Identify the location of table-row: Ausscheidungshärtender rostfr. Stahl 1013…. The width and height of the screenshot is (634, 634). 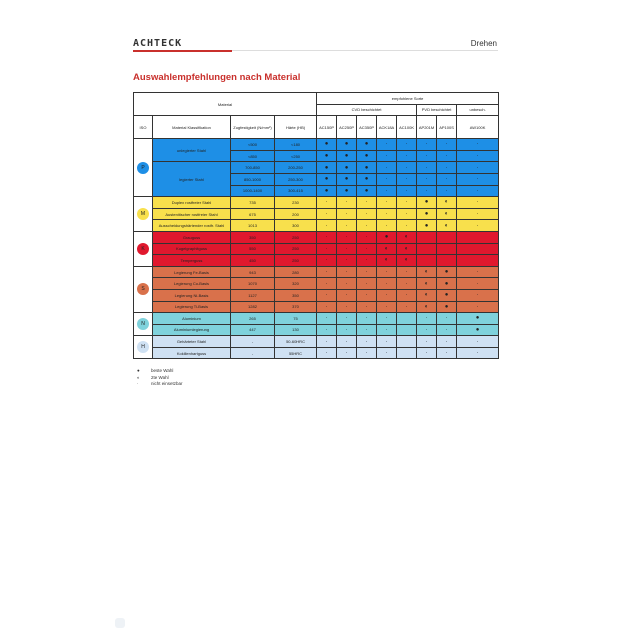
(317, 225).